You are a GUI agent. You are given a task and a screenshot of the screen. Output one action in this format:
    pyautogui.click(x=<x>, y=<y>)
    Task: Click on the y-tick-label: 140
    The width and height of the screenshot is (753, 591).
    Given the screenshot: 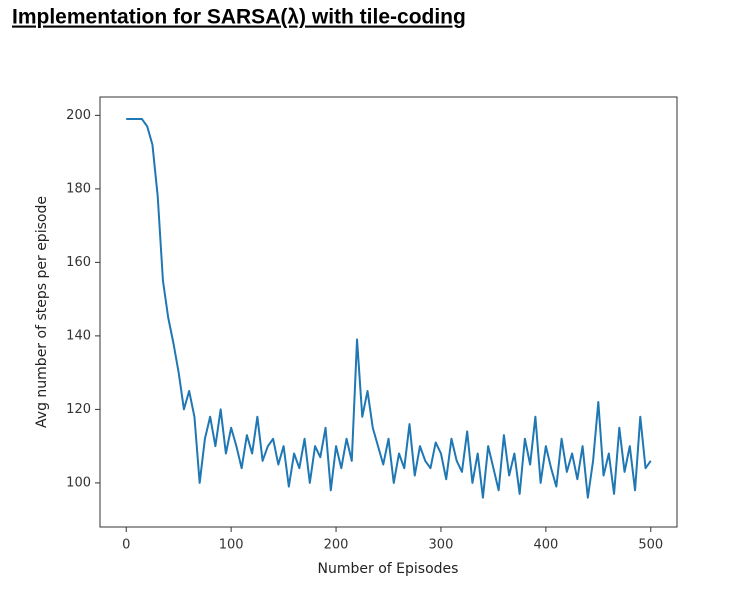 What is the action you would take?
    pyautogui.click(x=78, y=335)
    